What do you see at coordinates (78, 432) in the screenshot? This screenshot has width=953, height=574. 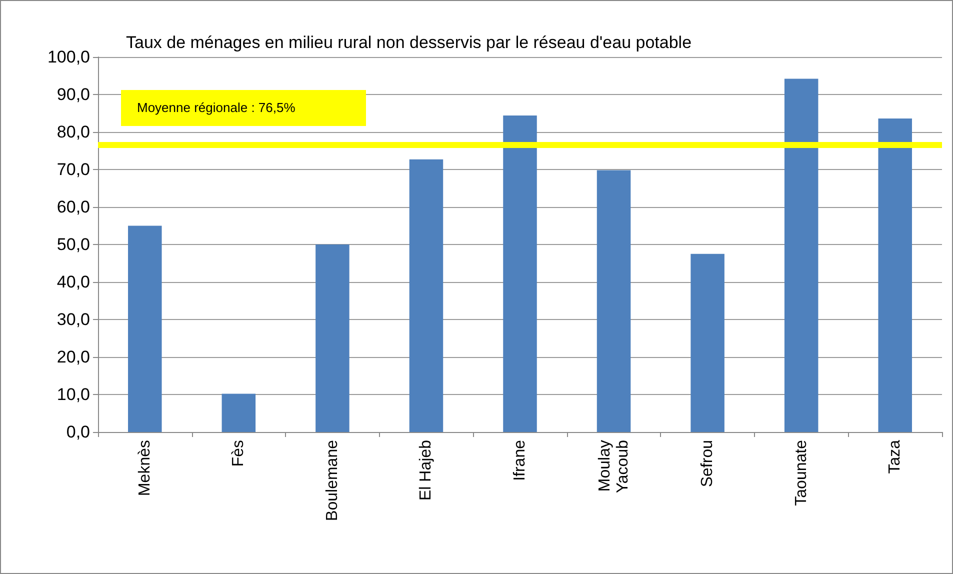 I see `y-tick-label: 0,0` at bounding box center [78, 432].